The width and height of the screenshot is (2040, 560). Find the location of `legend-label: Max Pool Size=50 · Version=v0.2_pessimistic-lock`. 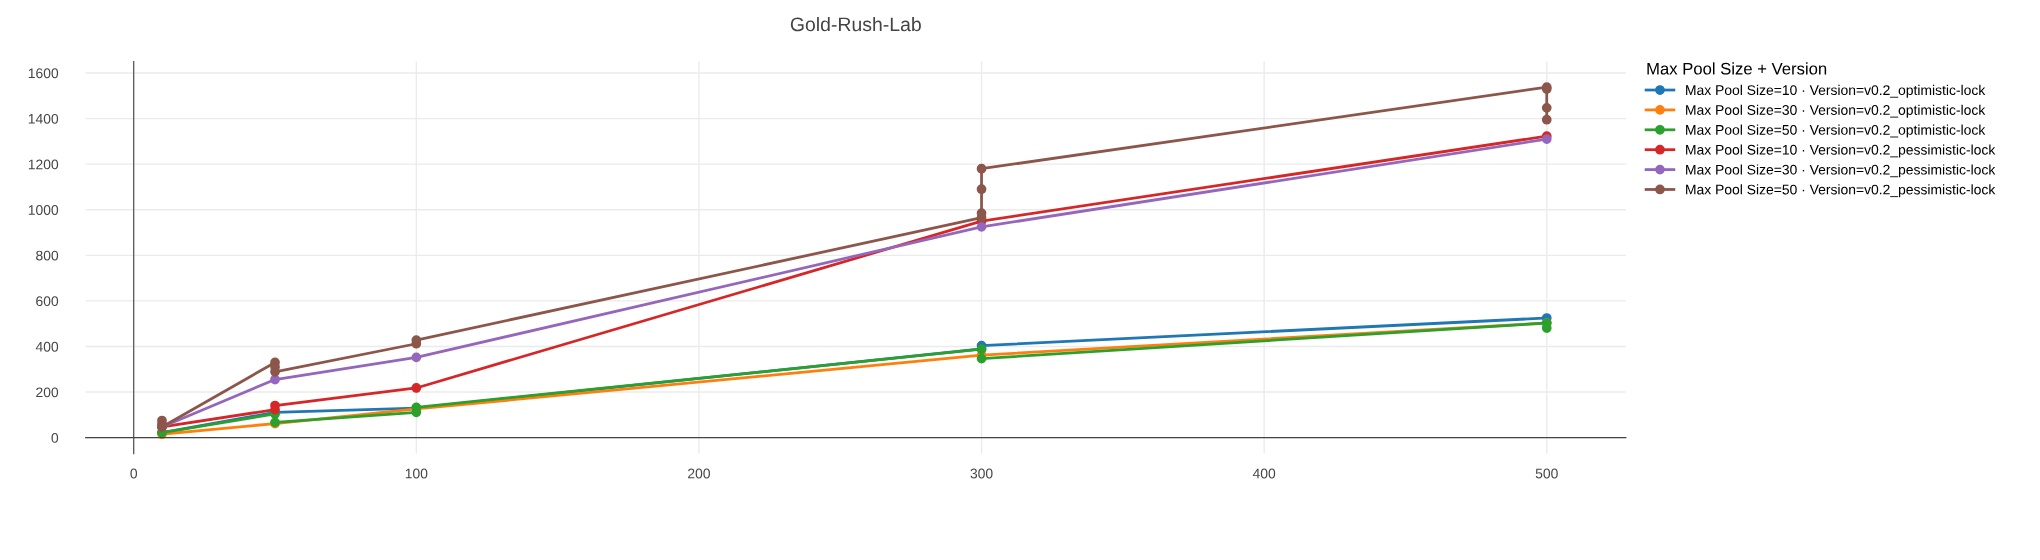

legend-label: Max Pool Size=50 · Version=v0.2_pessimistic-lock is located at coordinates (1841, 191).